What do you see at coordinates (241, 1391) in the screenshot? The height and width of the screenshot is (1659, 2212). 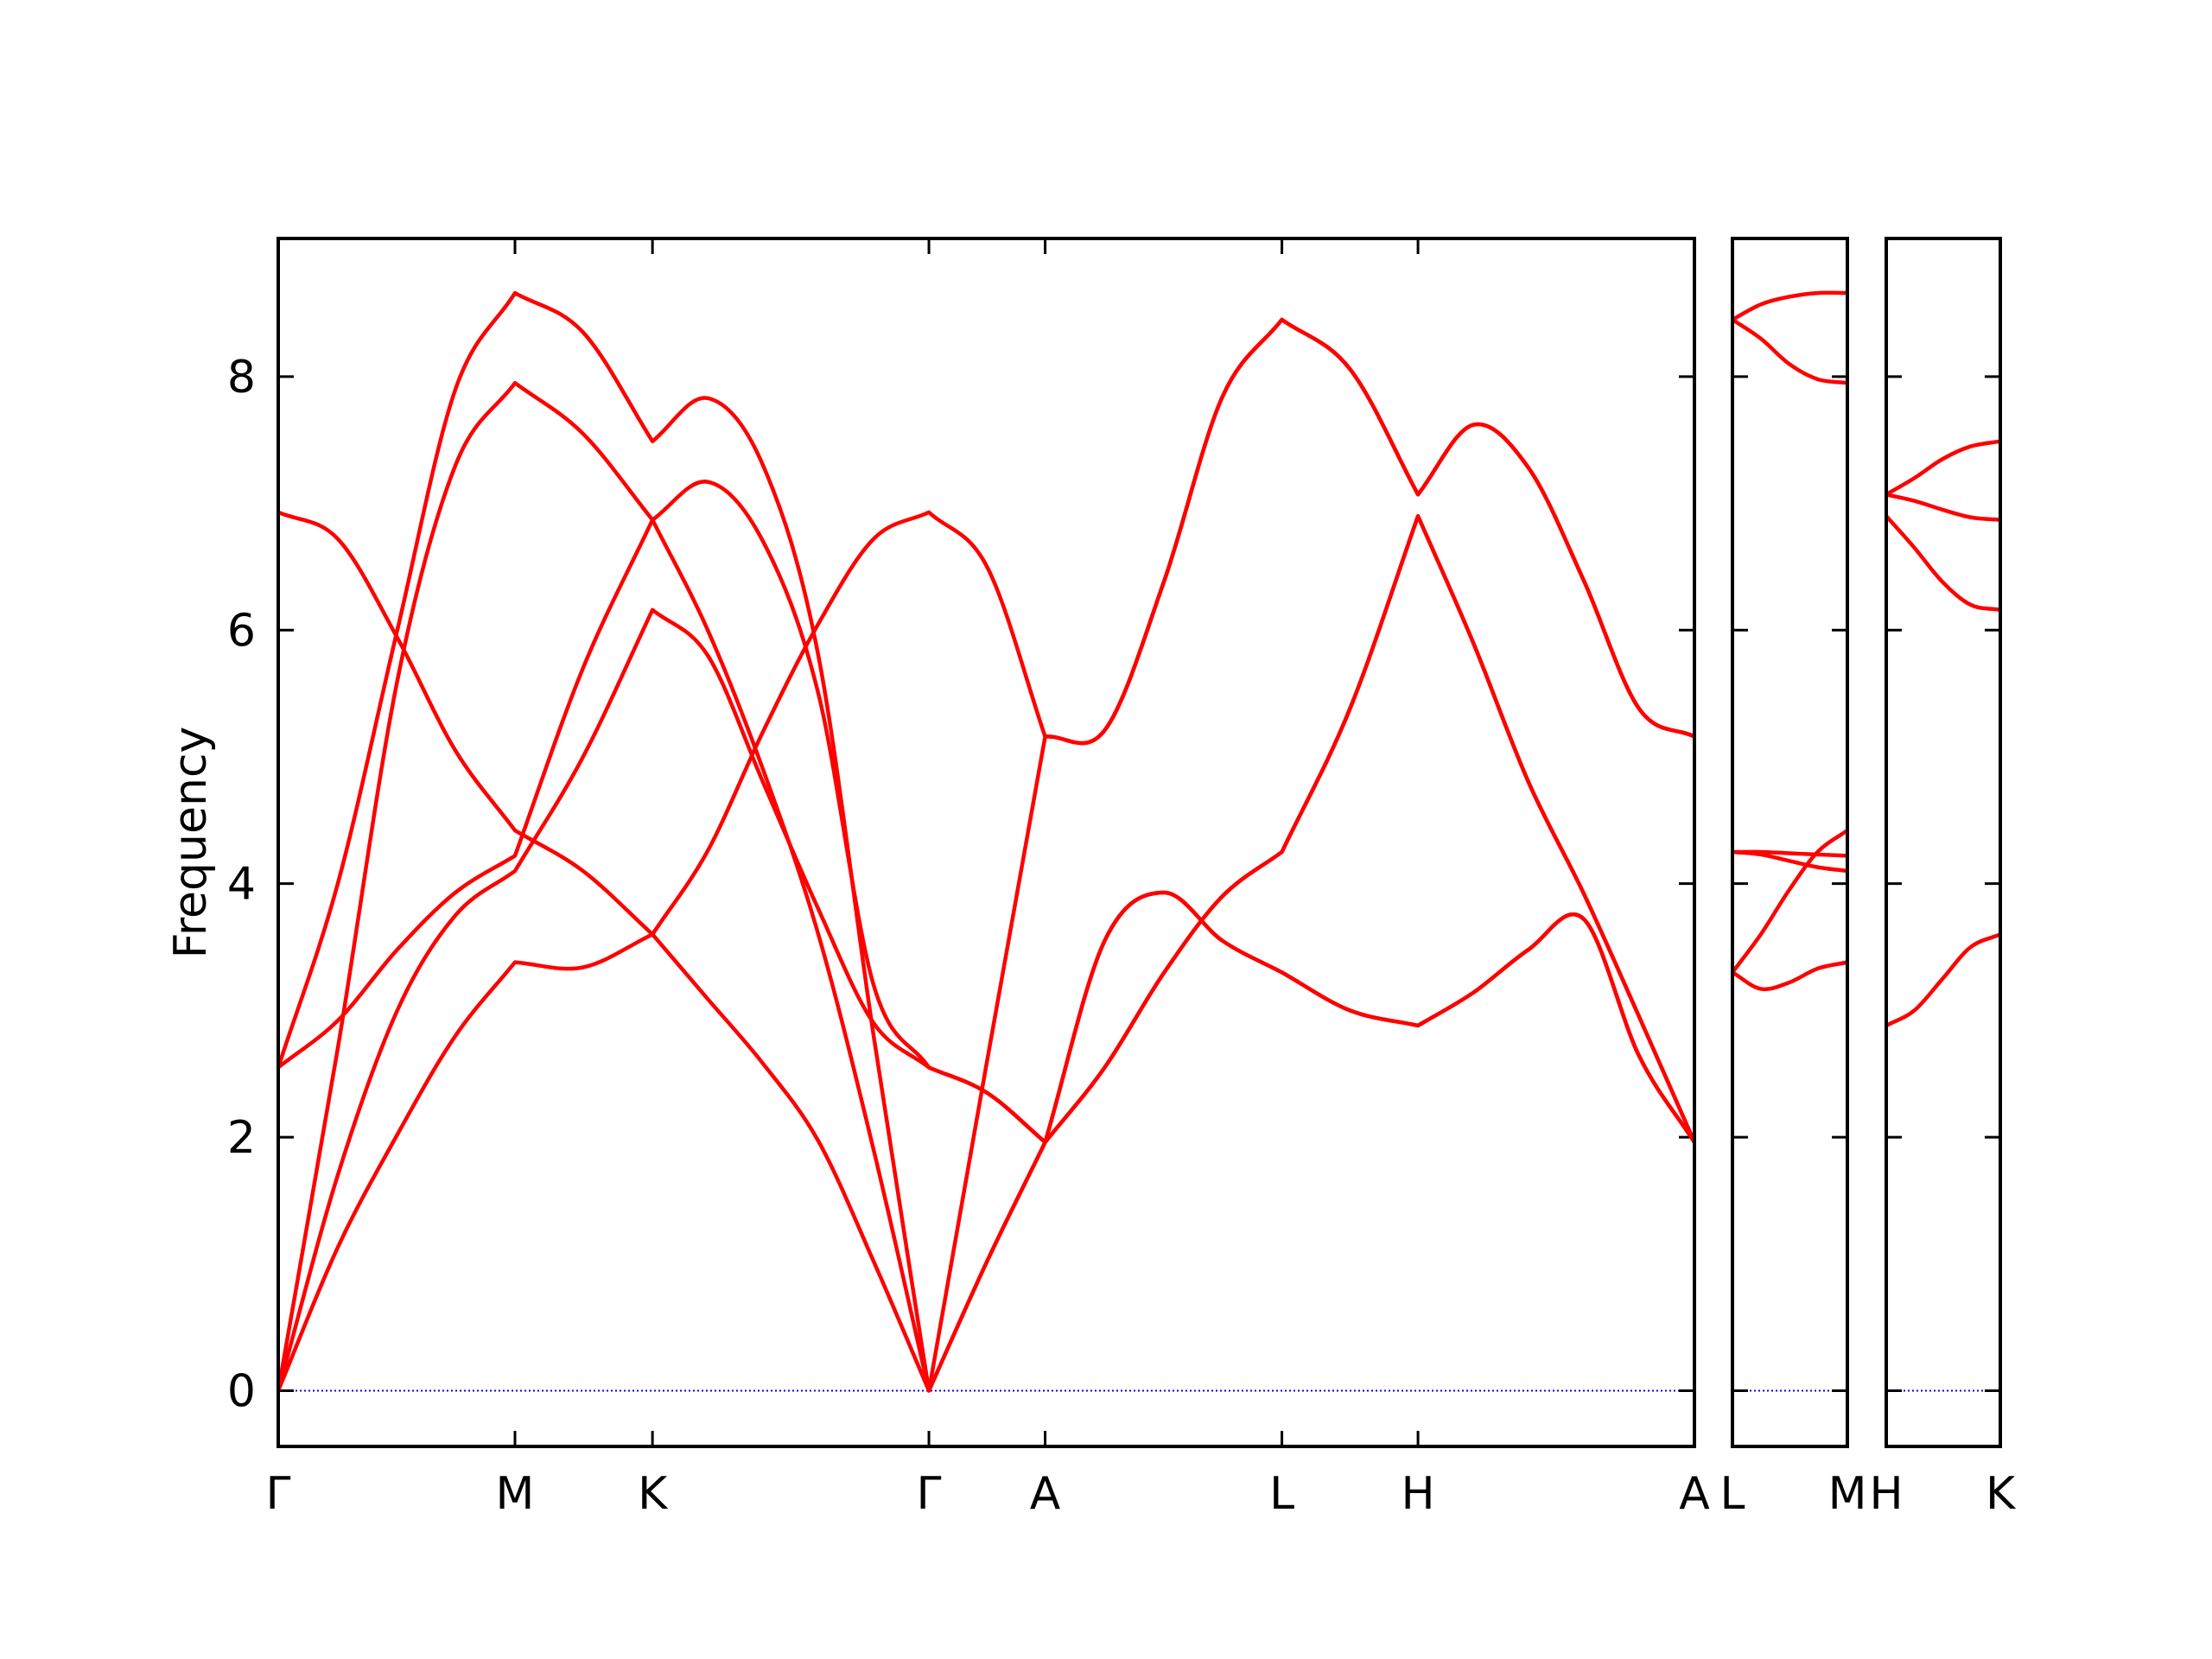 I see `y-tick-label: 0` at bounding box center [241, 1391].